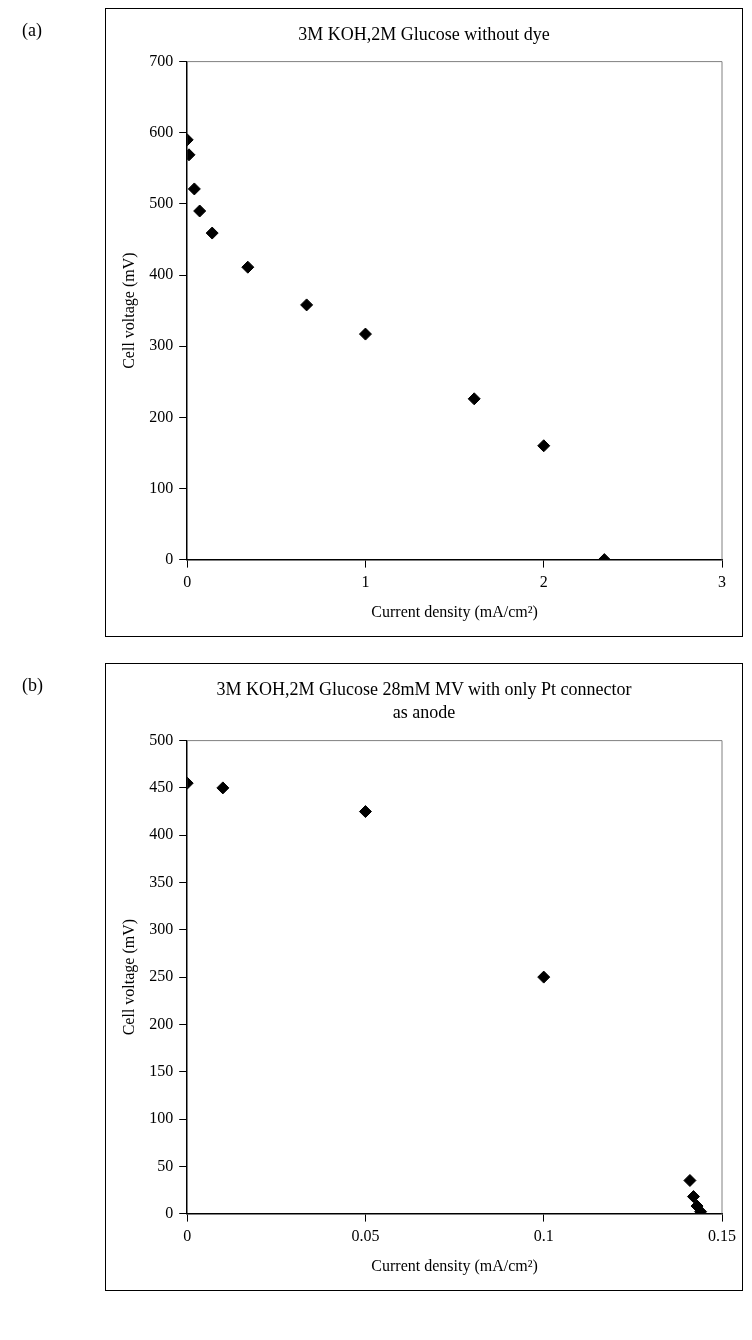 Image resolution: width=752 pixels, height=1340 pixels. I want to click on x-tick-label: 0.05, so click(365, 1236).